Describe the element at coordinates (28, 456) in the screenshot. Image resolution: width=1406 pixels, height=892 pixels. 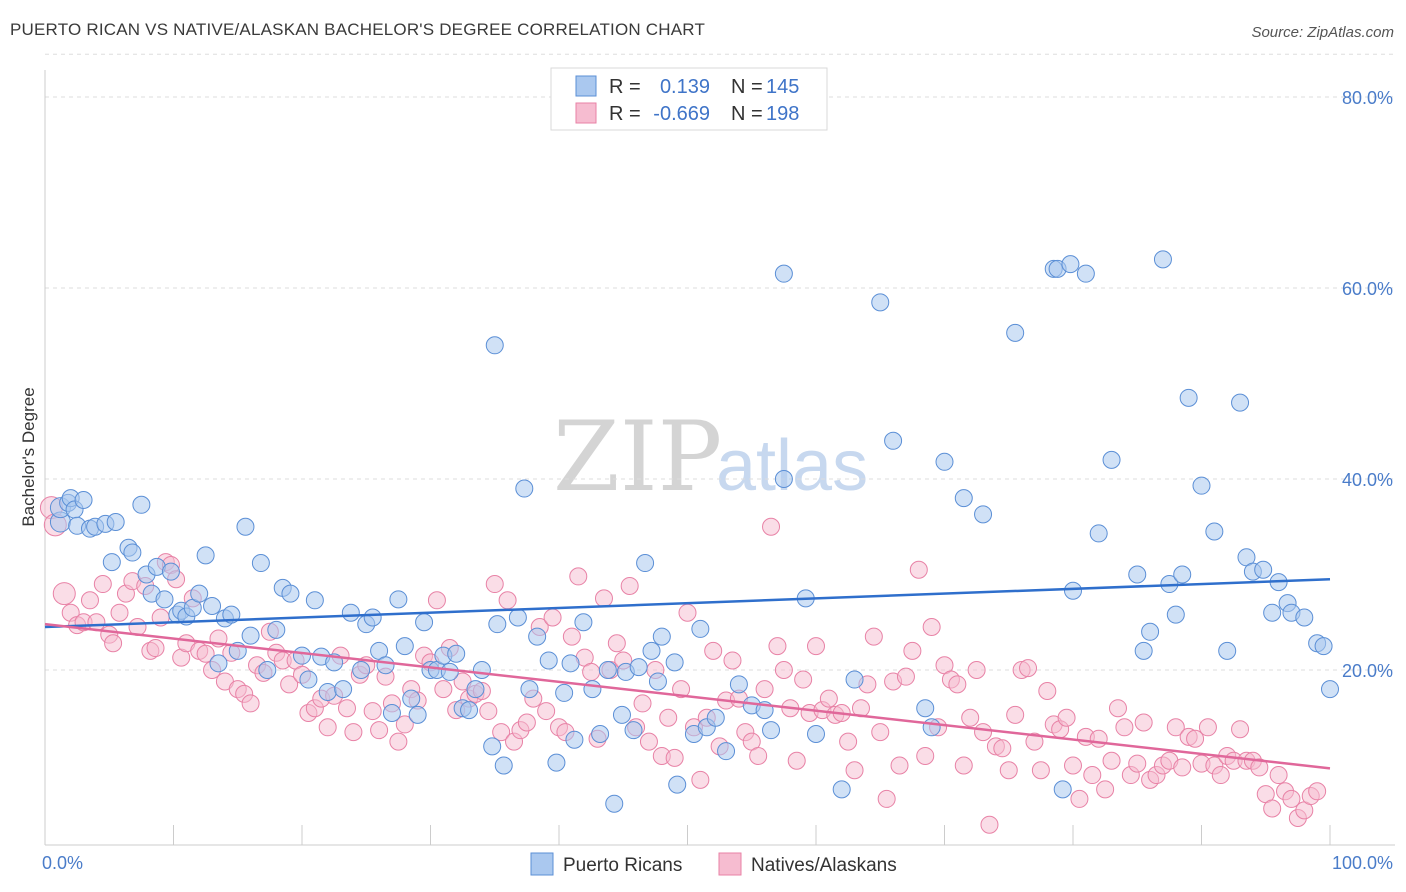
I see `y-axis-label: Bachelor's Degree` at that location.